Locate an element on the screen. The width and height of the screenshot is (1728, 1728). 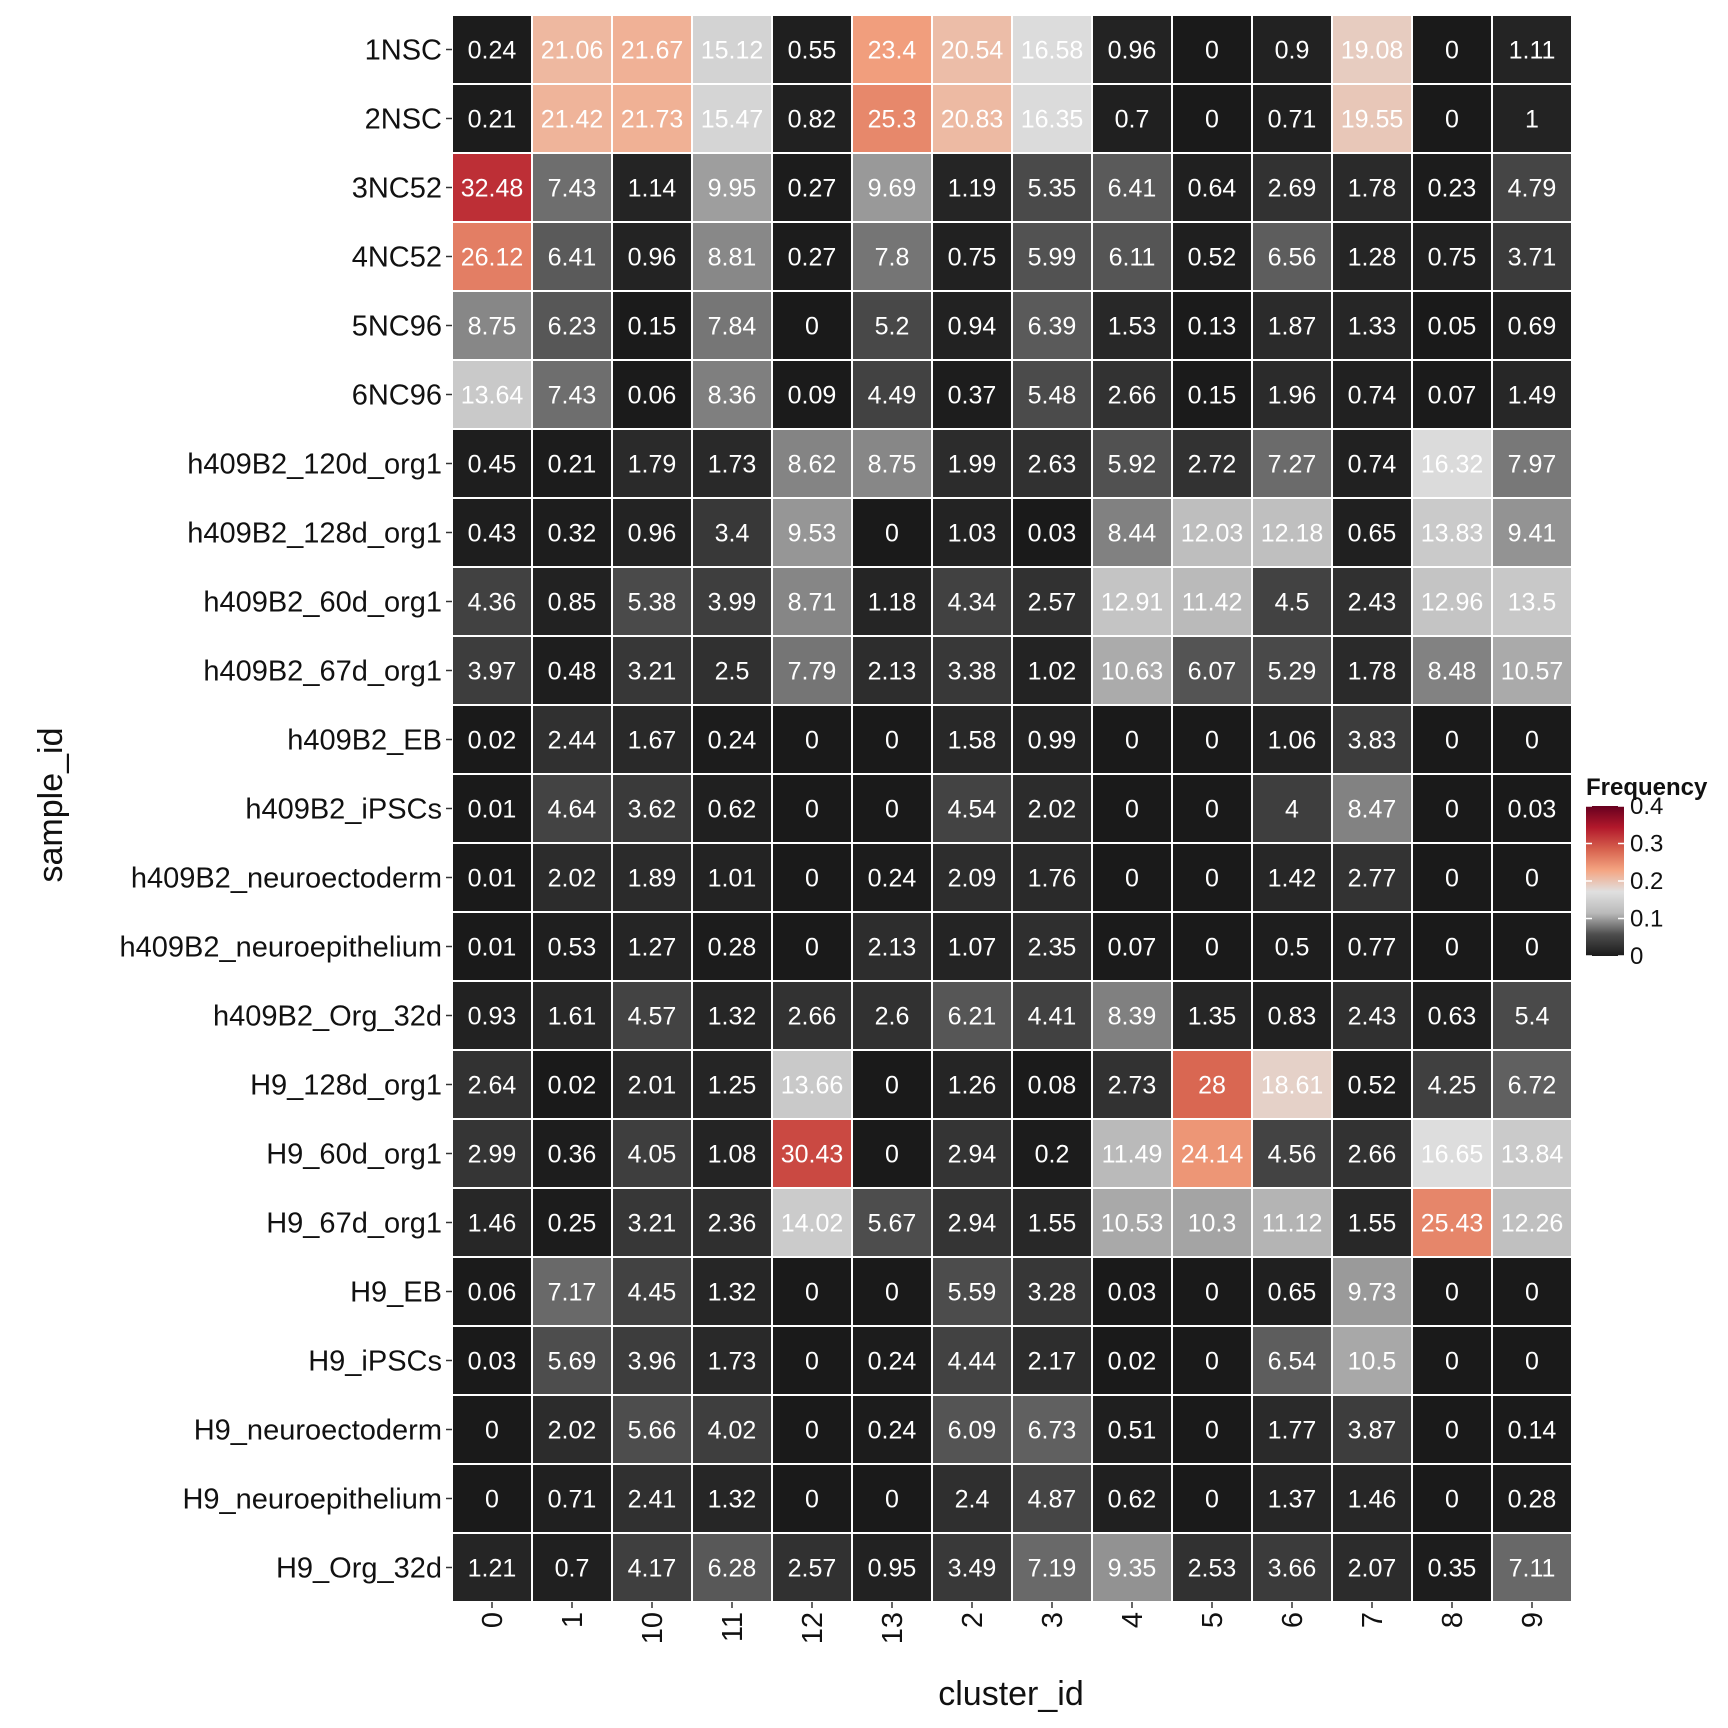
cell-value-label: 0.2 is located at coordinates (1052, 1155).